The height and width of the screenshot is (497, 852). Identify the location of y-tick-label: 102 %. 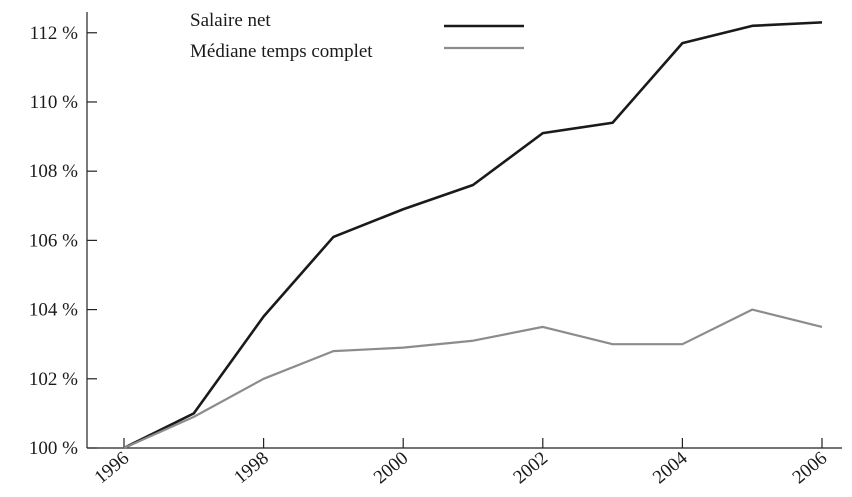
(53, 379).